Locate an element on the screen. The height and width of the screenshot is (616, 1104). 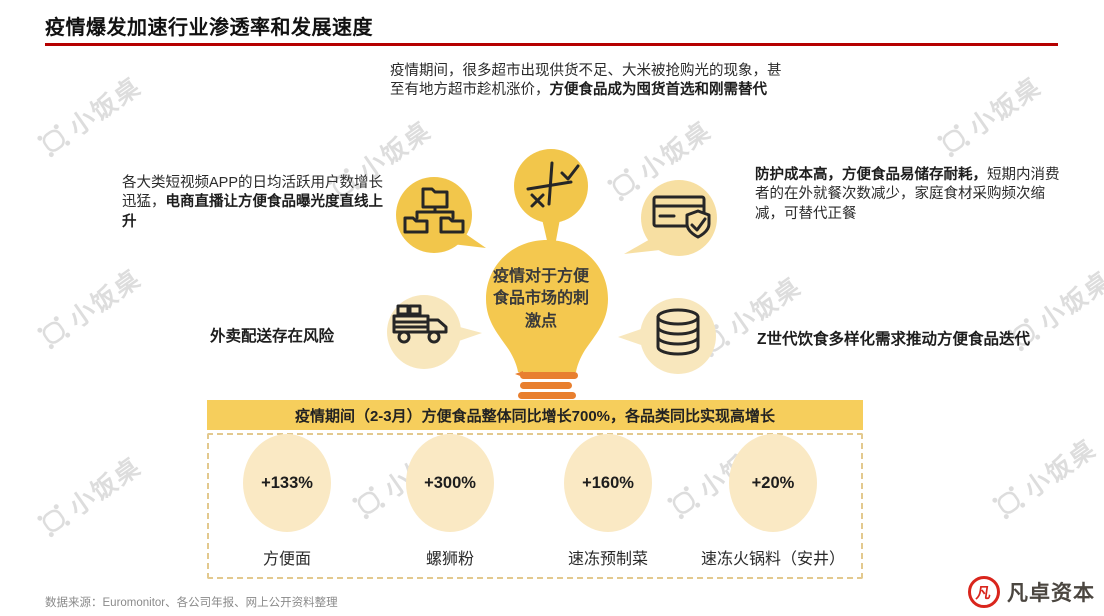
callout-livestream: 各大类短视频APP的日均活跃用户数增长迅猛，电商直播让方便食品曝光度直线上升 is located at coordinates (256, 203).